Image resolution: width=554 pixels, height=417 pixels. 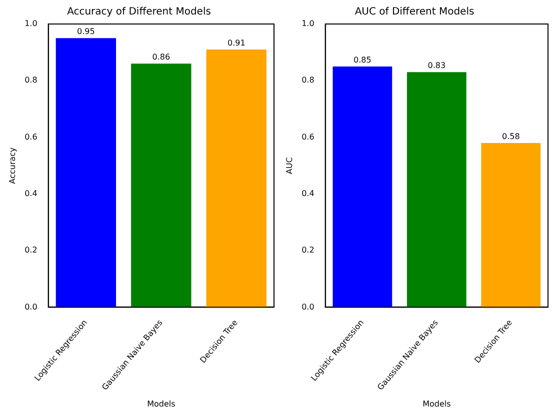 I want to click on data-label: 0.58, so click(x=511, y=137).